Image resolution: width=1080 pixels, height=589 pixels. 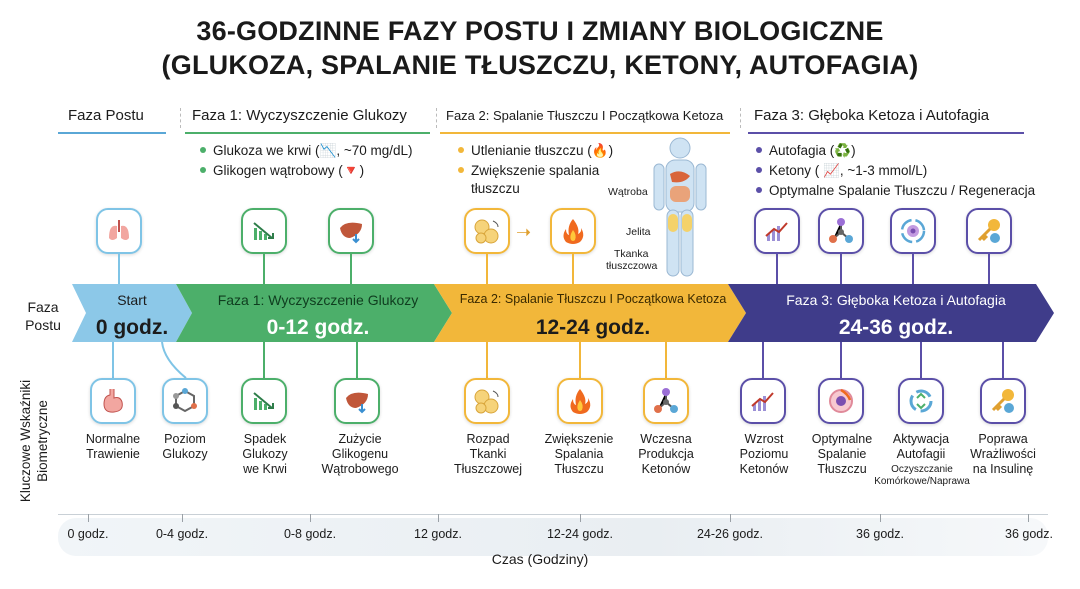 I want to click on phase-0-underline, so click(x=112, y=133).